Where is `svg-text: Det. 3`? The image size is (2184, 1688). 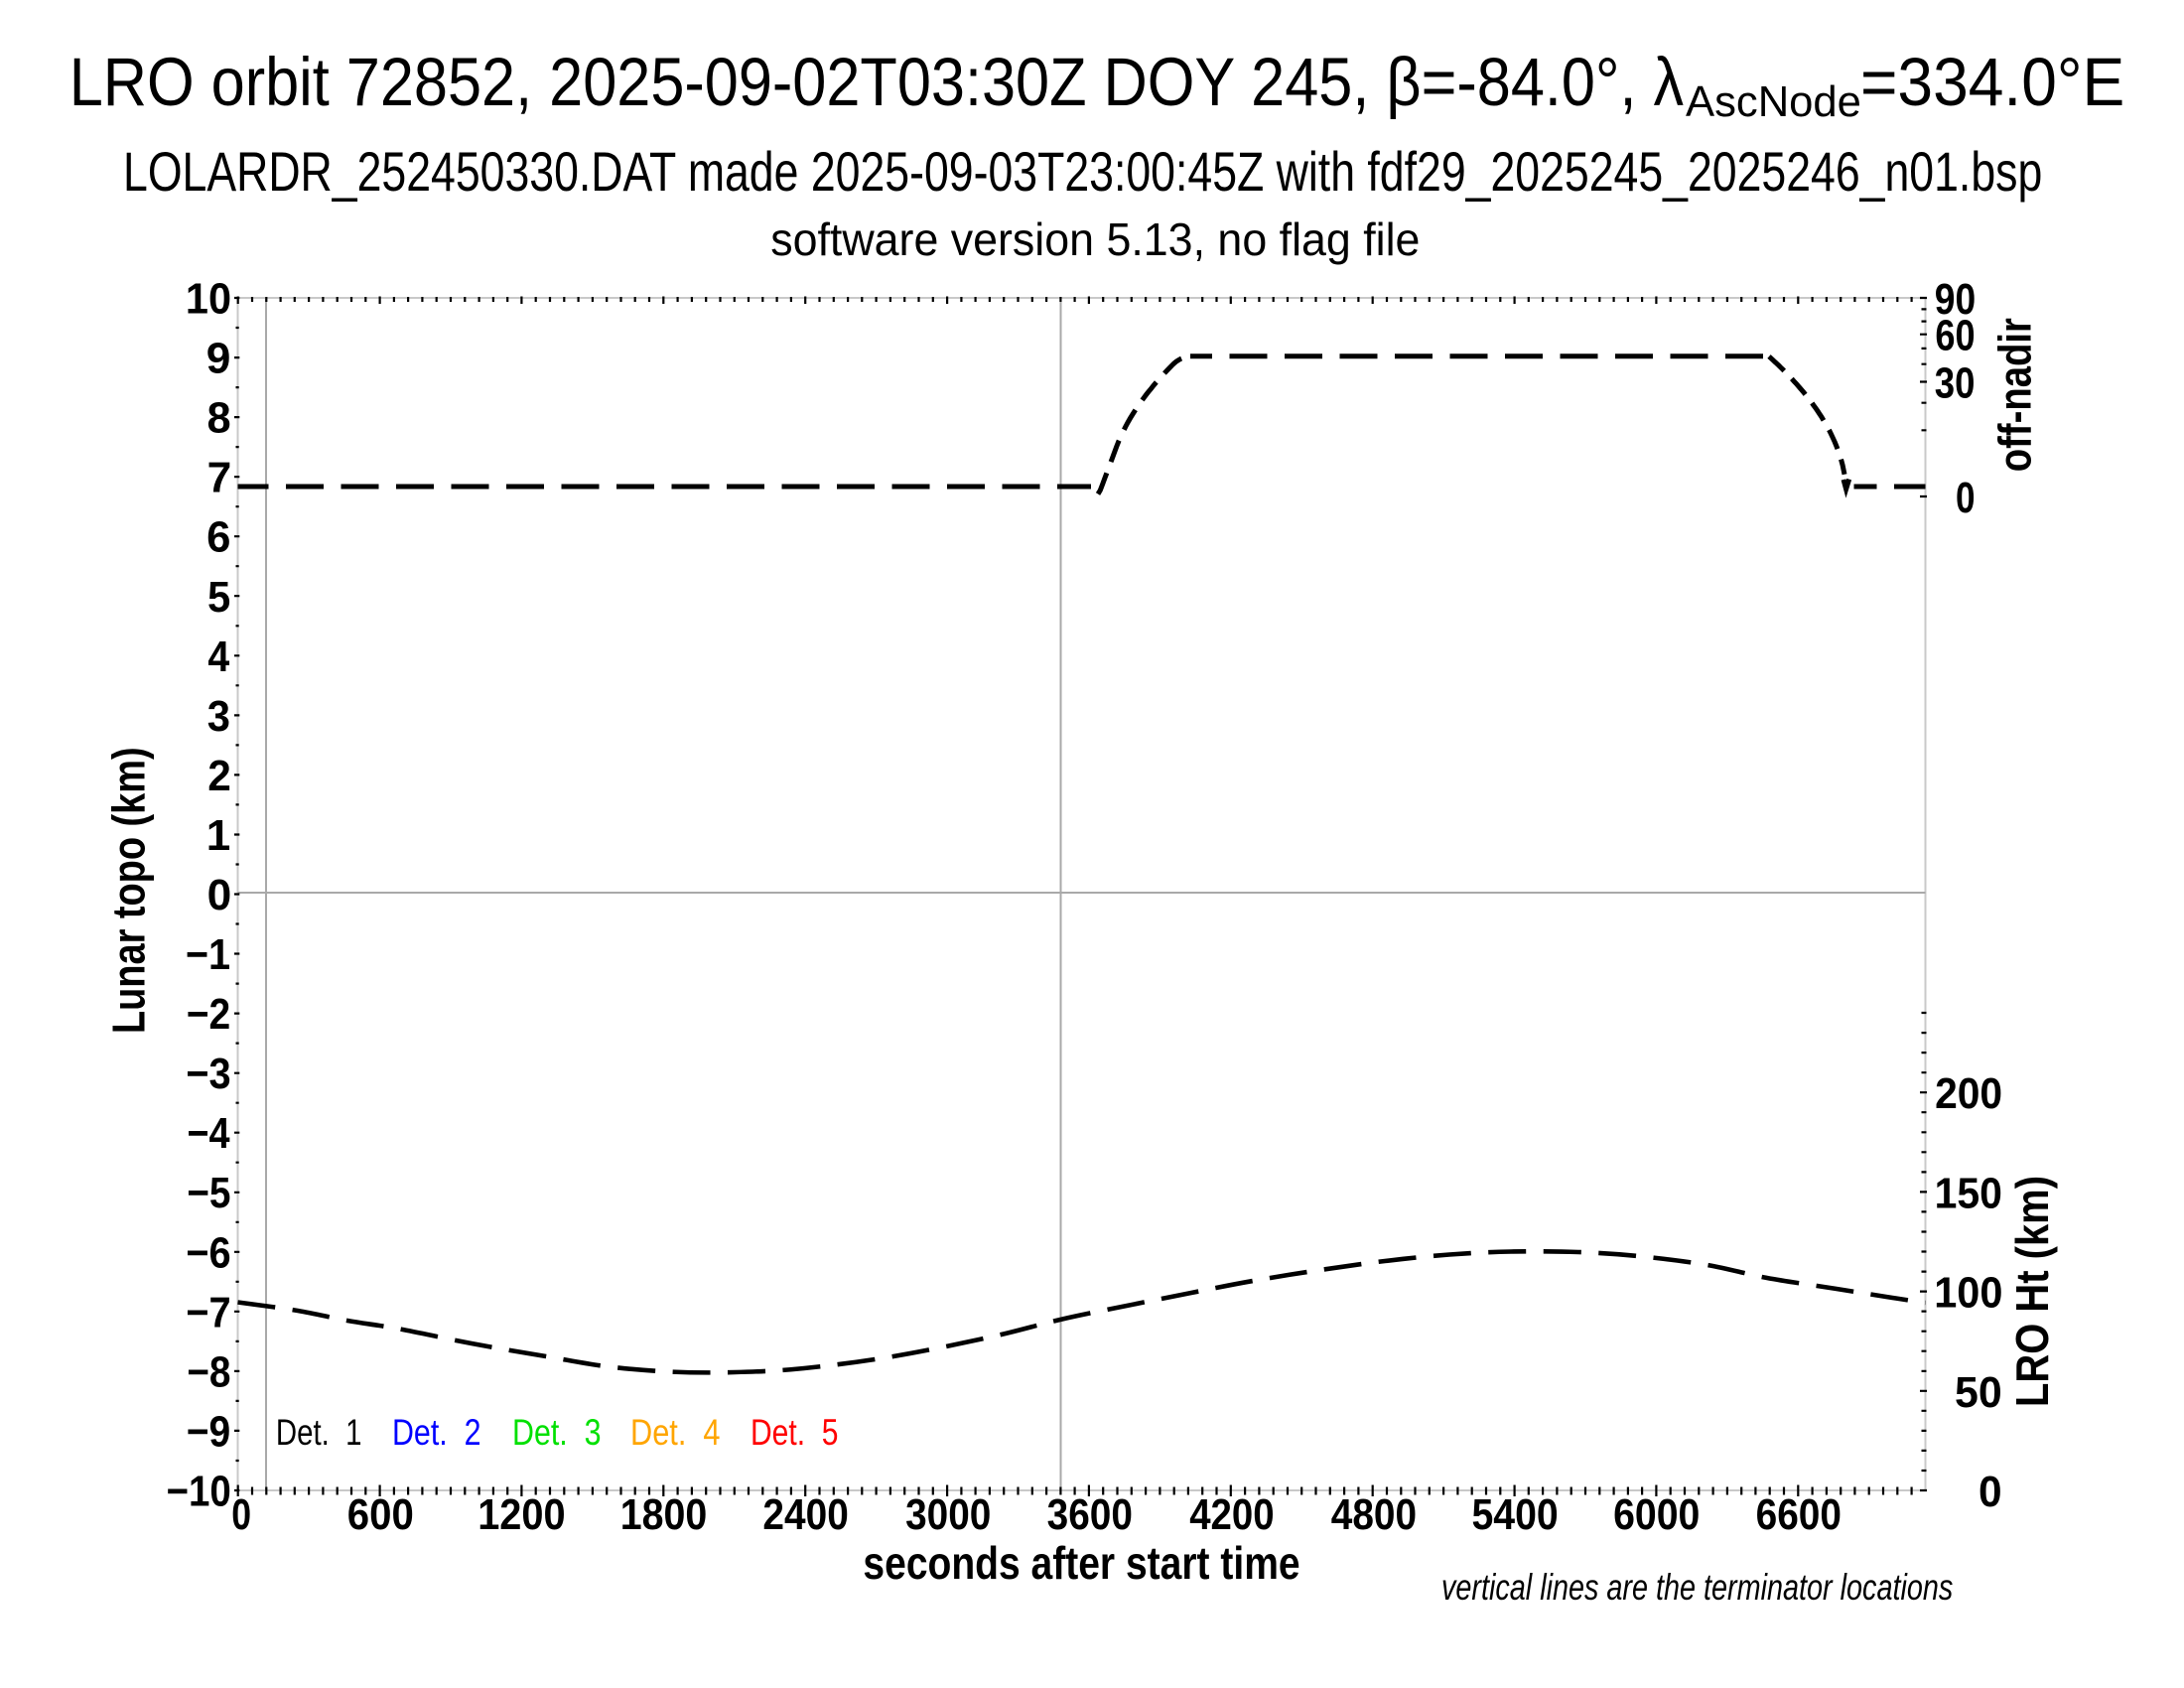 svg-text: Det. 3 is located at coordinates (557, 1433).